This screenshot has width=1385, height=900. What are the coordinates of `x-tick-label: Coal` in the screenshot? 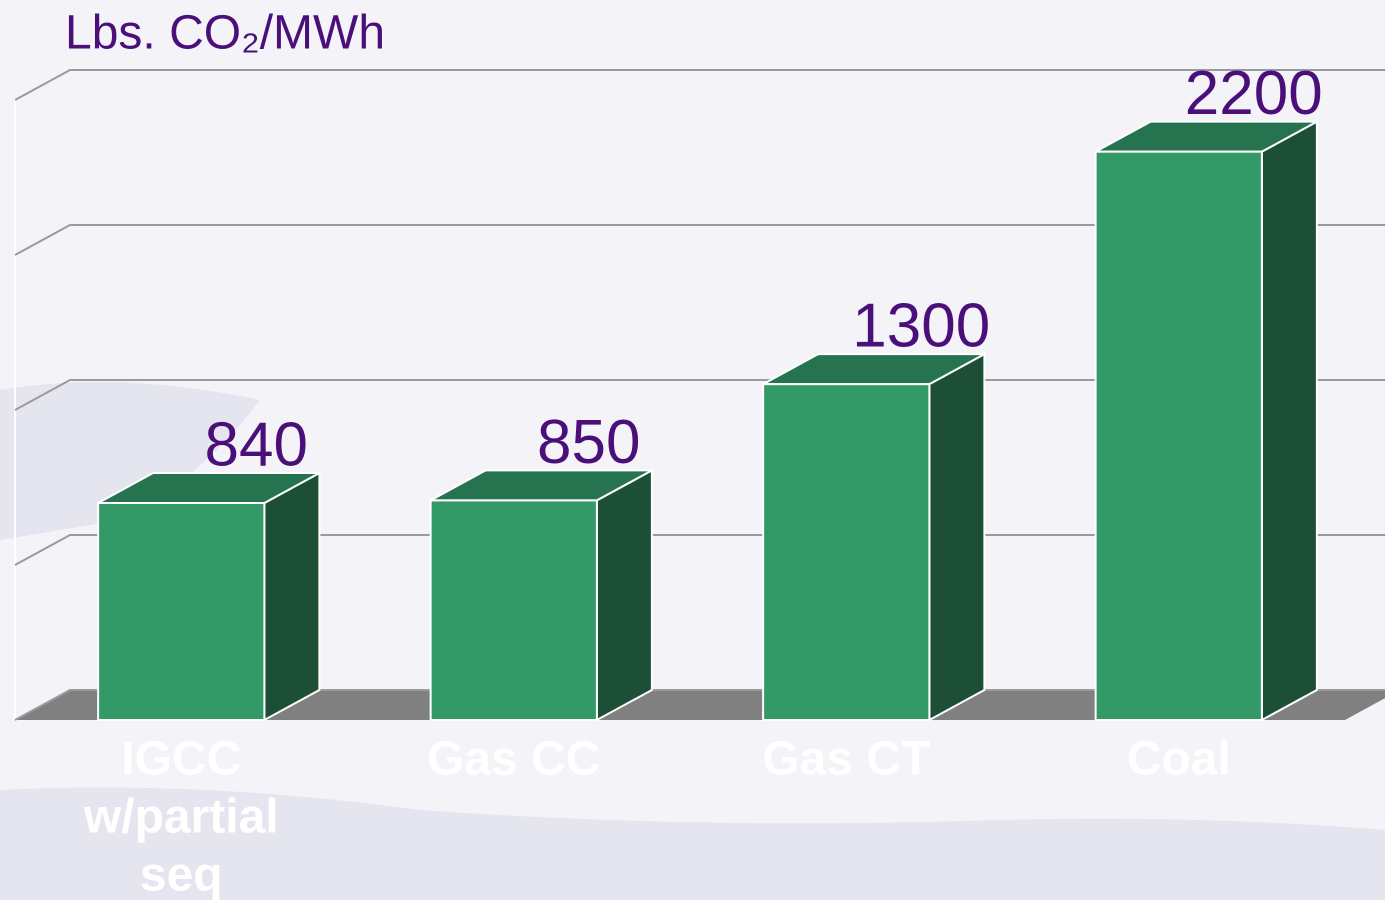 It's located at (1179, 759).